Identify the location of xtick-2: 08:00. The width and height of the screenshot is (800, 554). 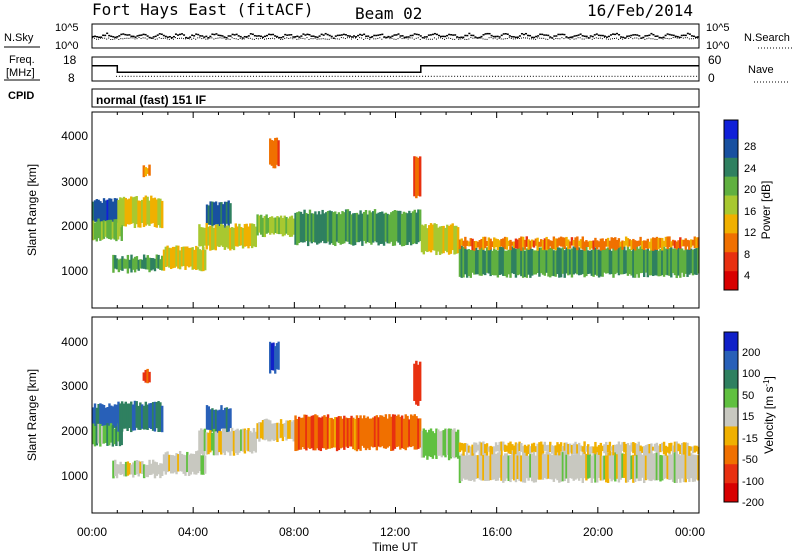
(294, 532).